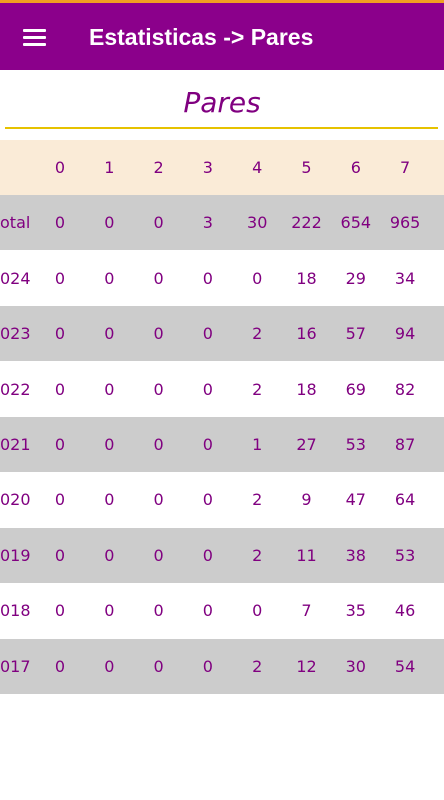  What do you see at coordinates (15, 278) in the screenshot?
I see `row-label: 024` at bounding box center [15, 278].